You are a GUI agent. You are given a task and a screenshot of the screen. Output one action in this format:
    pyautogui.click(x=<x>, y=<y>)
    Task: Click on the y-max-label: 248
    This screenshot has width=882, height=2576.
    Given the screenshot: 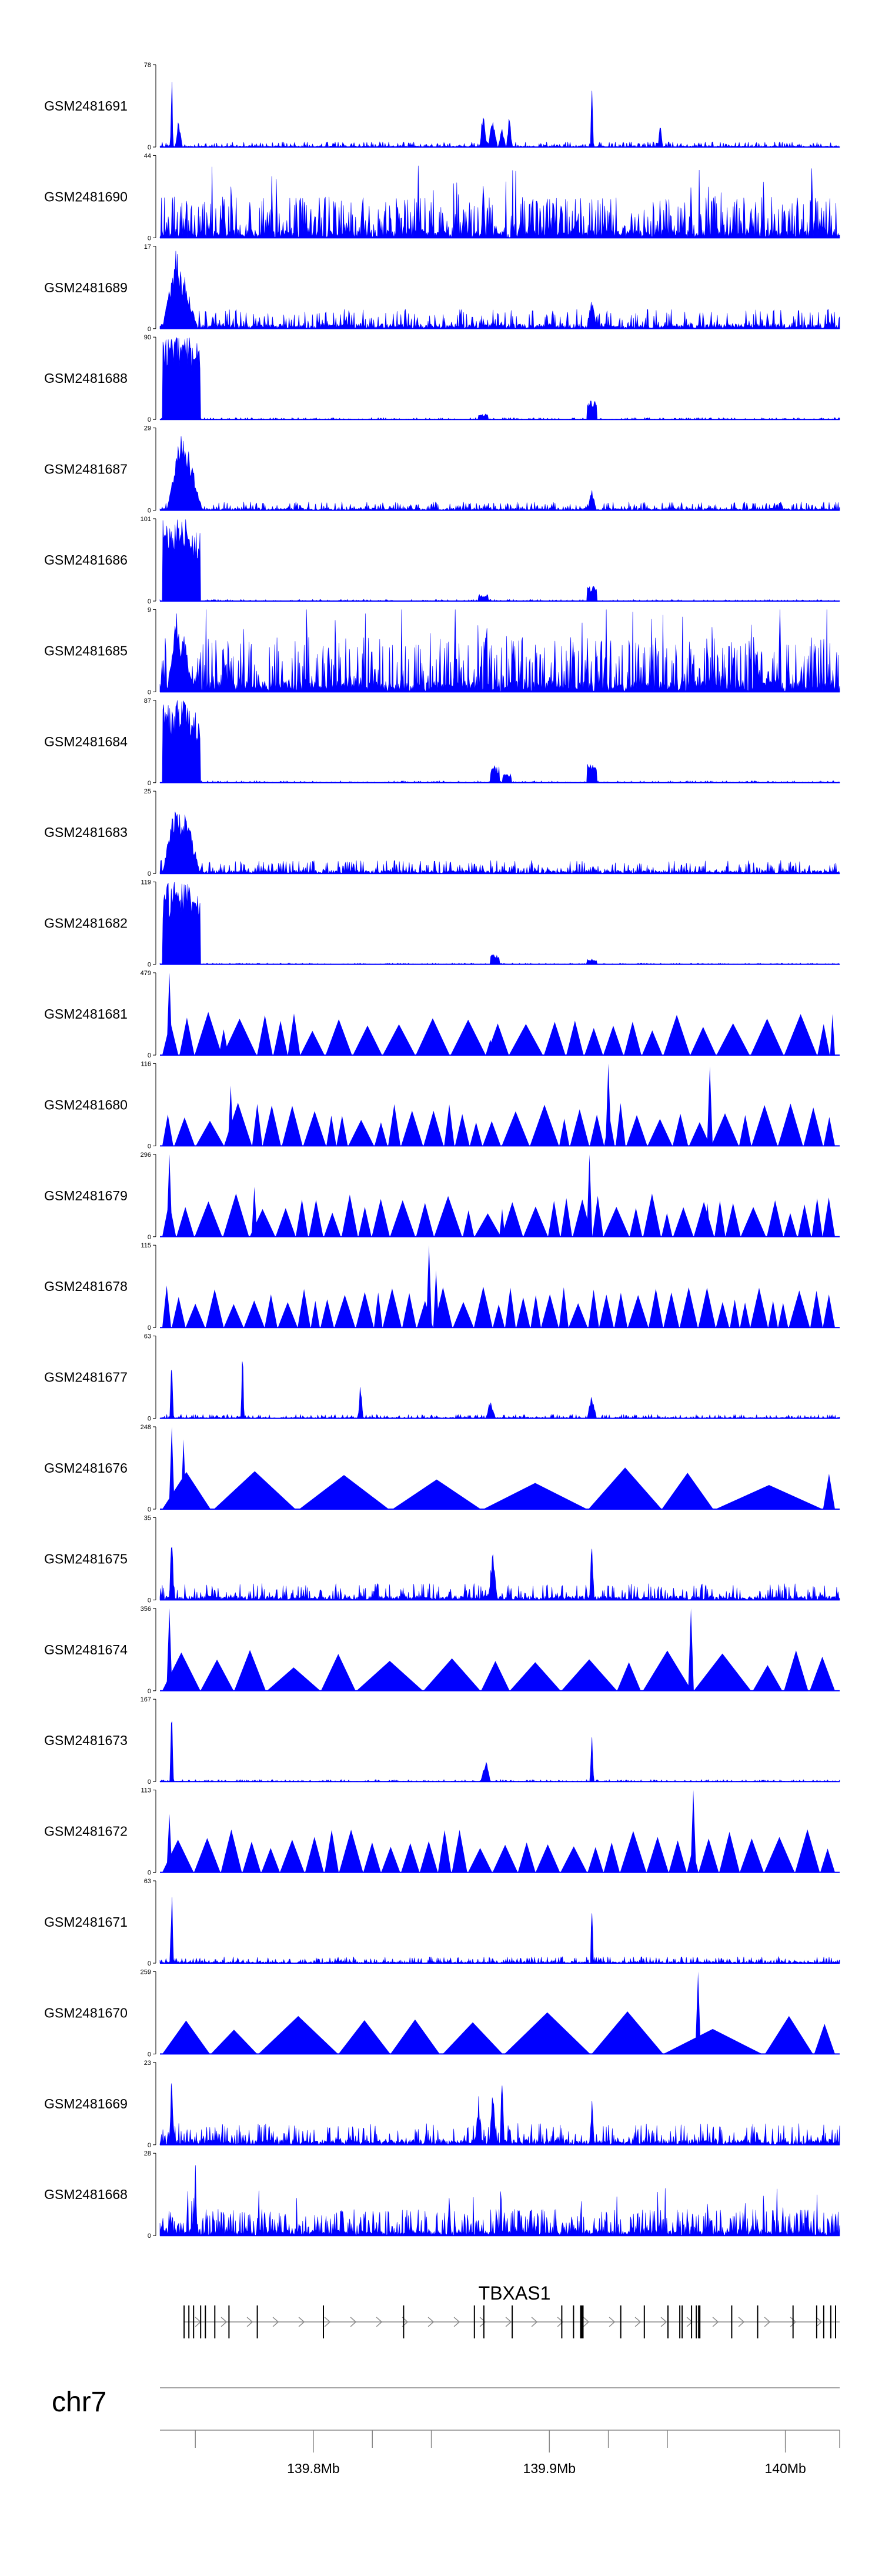 What is the action you would take?
    pyautogui.click(x=146, y=1427)
    